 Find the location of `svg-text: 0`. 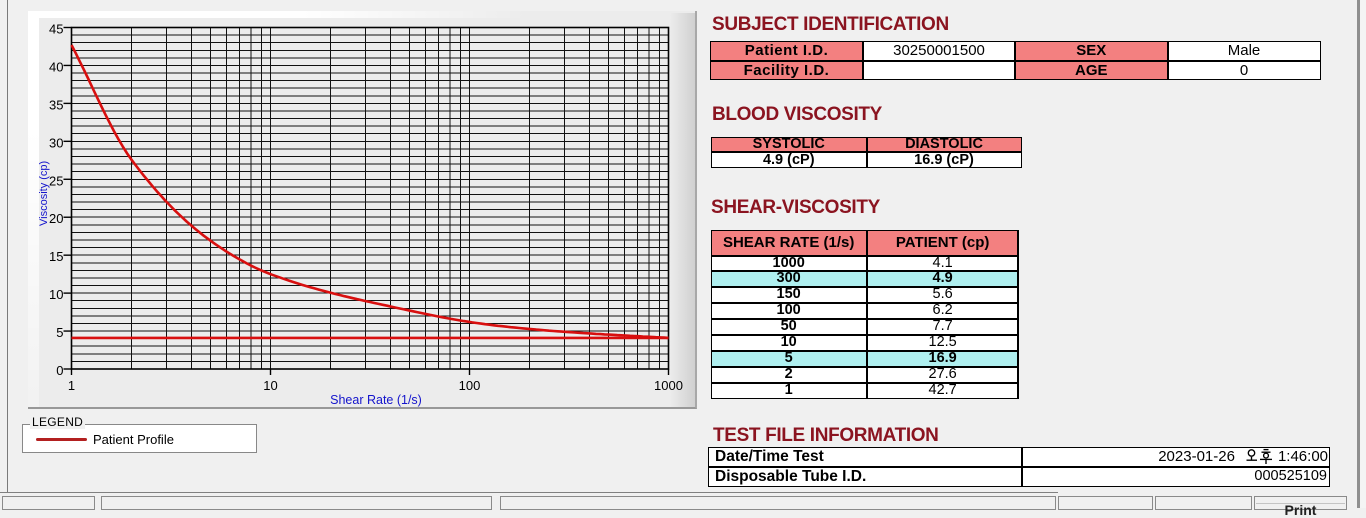

svg-text: 0 is located at coordinates (59, 370).